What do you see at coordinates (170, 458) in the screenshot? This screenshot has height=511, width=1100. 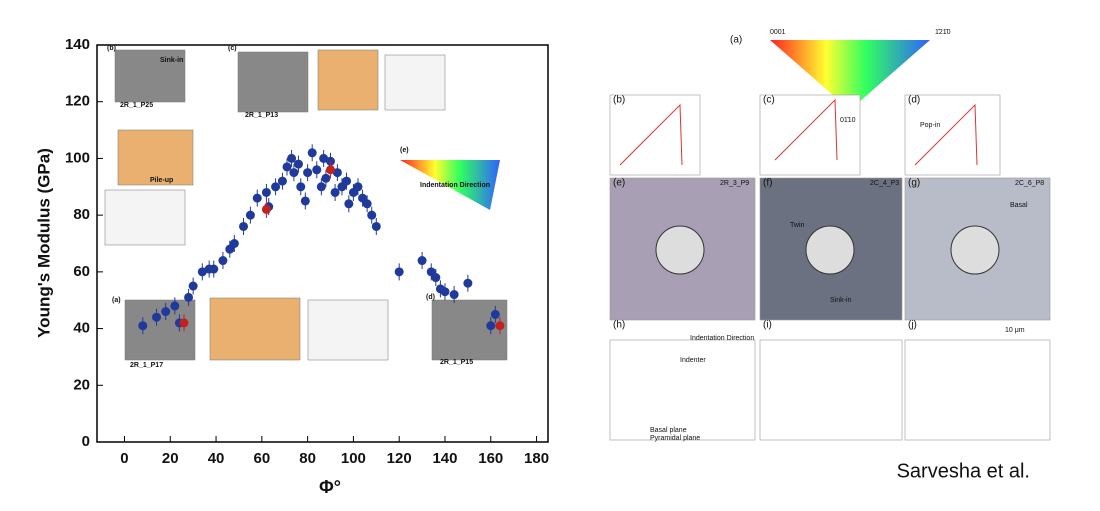 I see `x-tick-label: 20` at bounding box center [170, 458].